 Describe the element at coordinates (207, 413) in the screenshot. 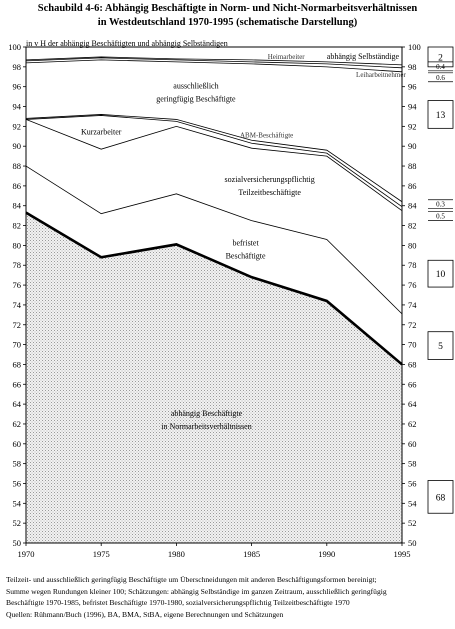

I see `area-label-norm1: abhängig Beschäftigte` at that location.